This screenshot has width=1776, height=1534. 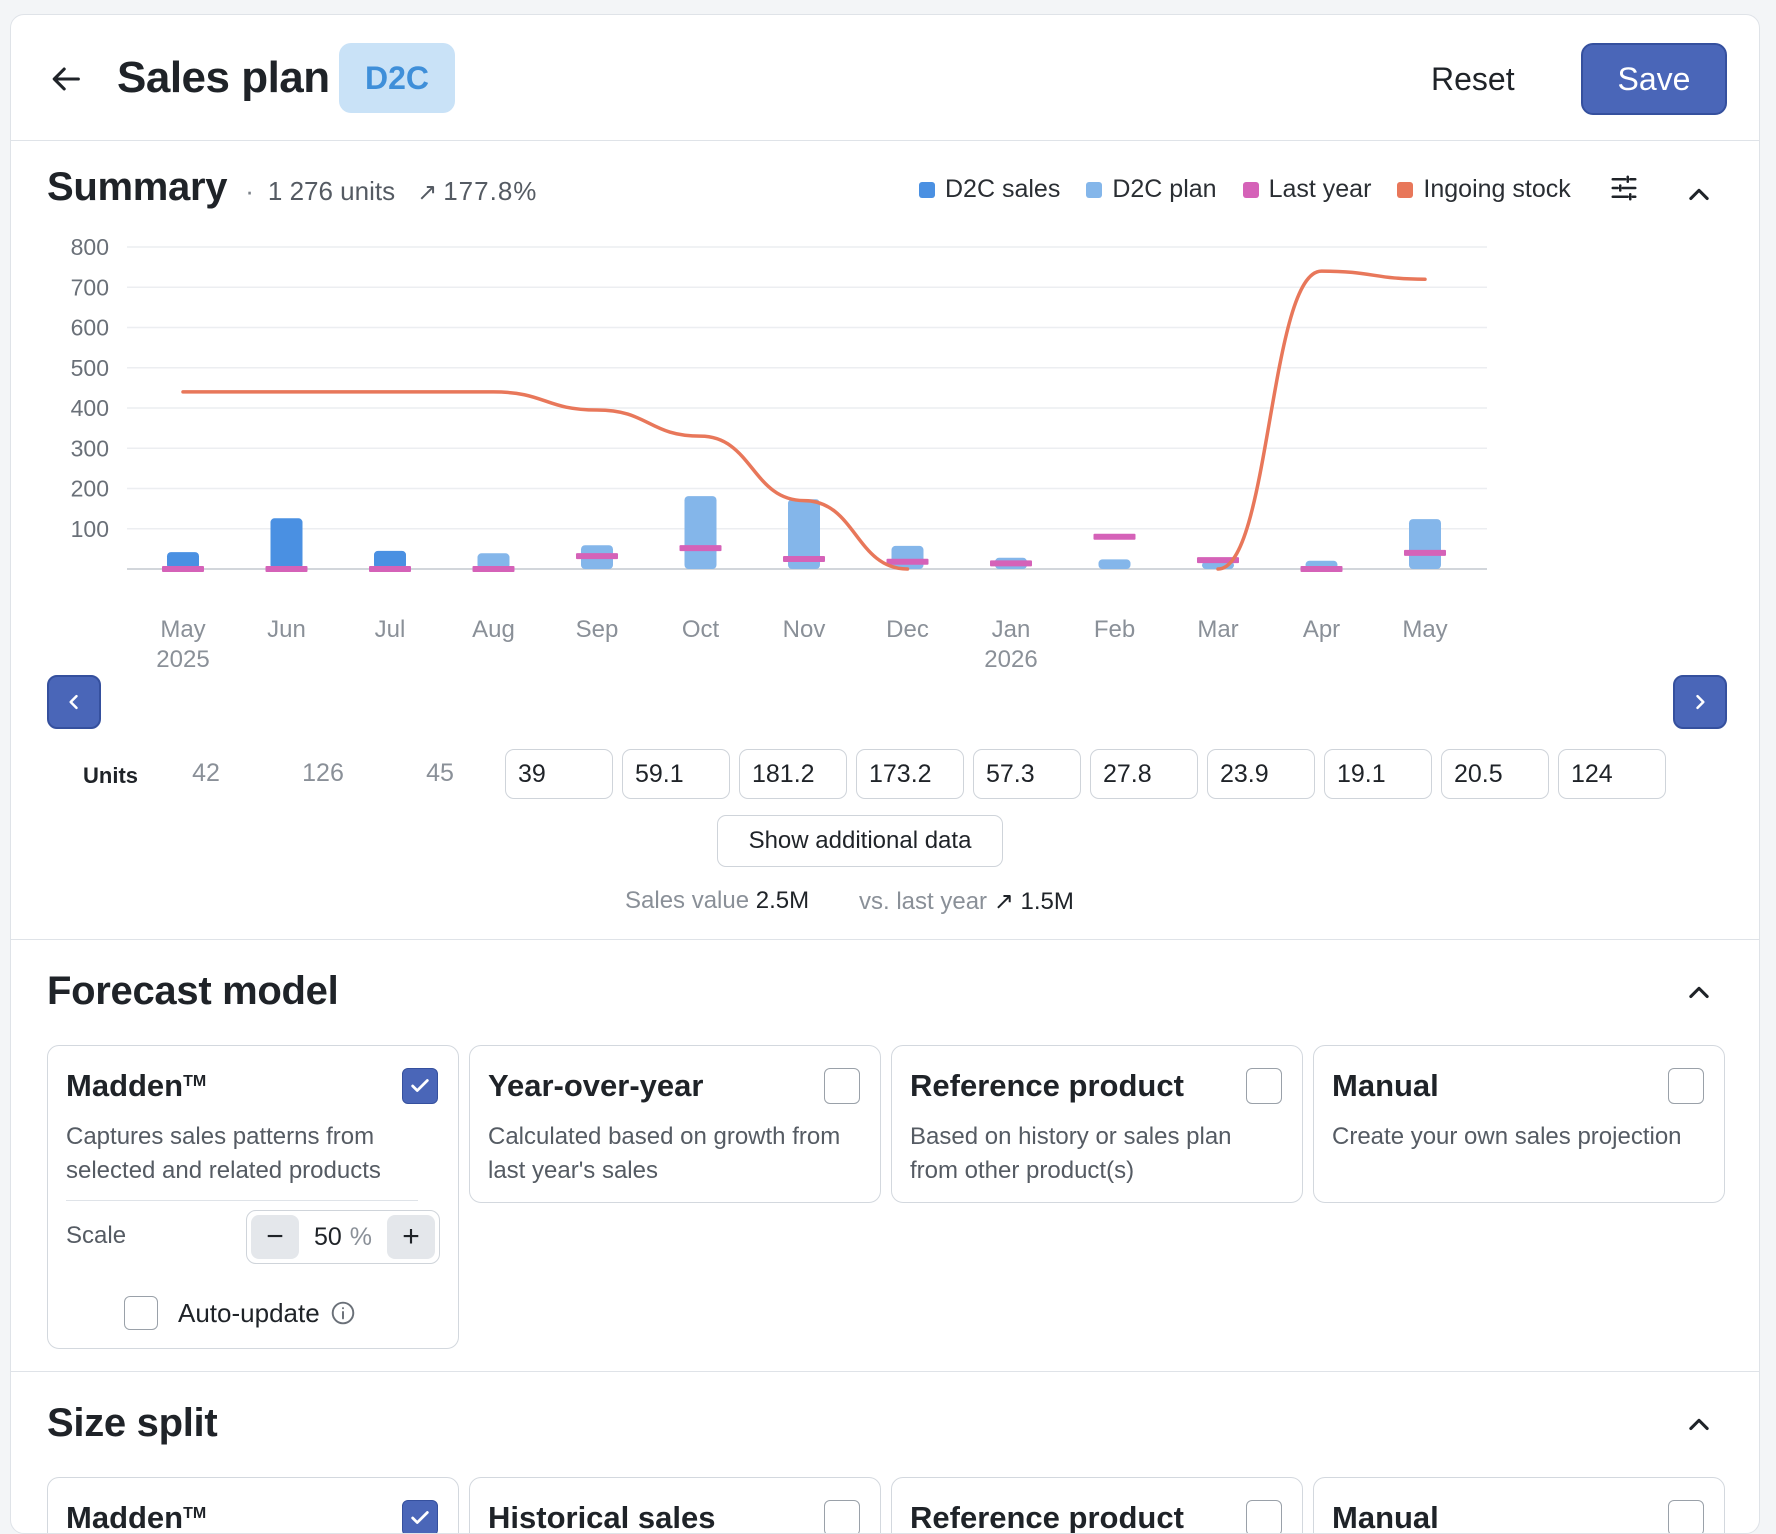 What do you see at coordinates (1699, 1425) in the screenshot?
I see `size-split-collapse-button` at bounding box center [1699, 1425].